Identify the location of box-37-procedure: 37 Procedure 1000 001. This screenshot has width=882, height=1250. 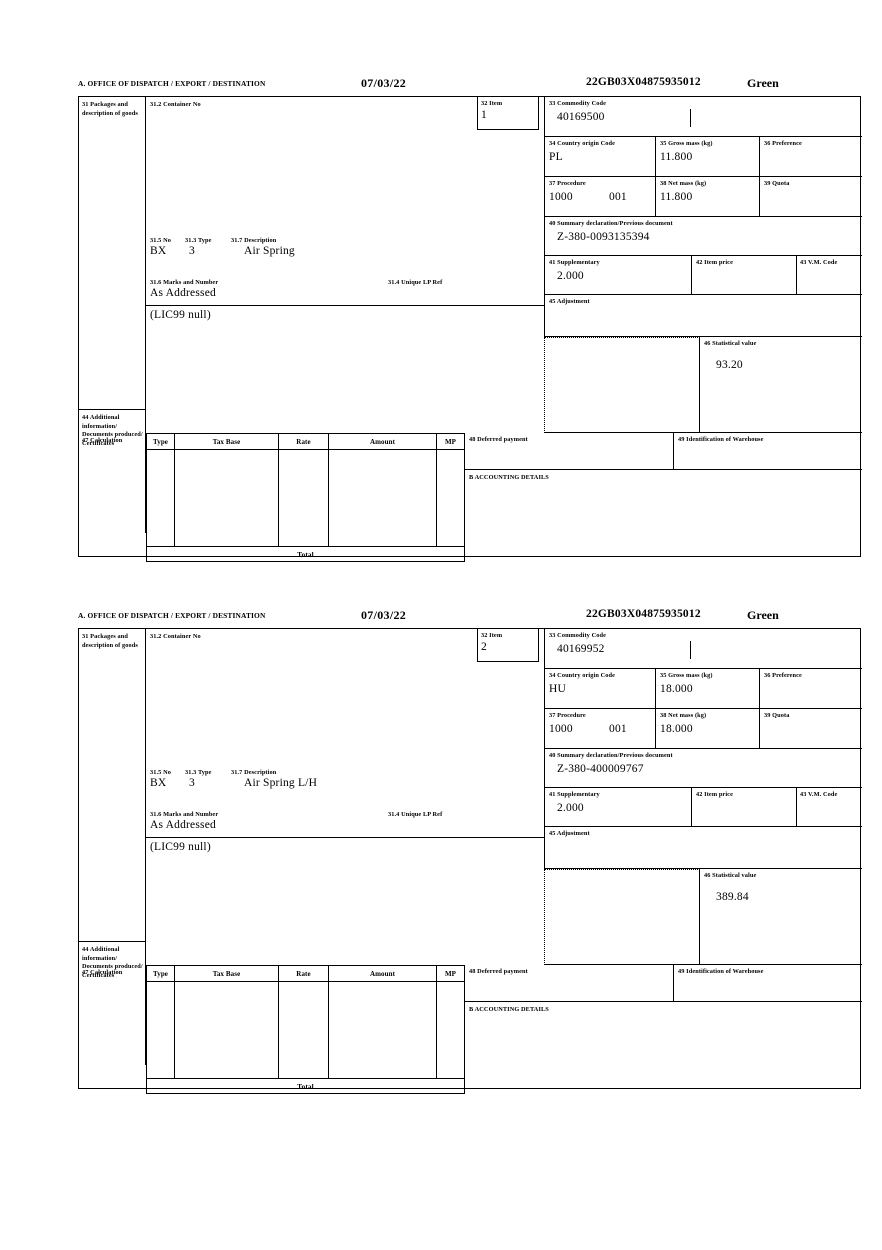
(600, 197).